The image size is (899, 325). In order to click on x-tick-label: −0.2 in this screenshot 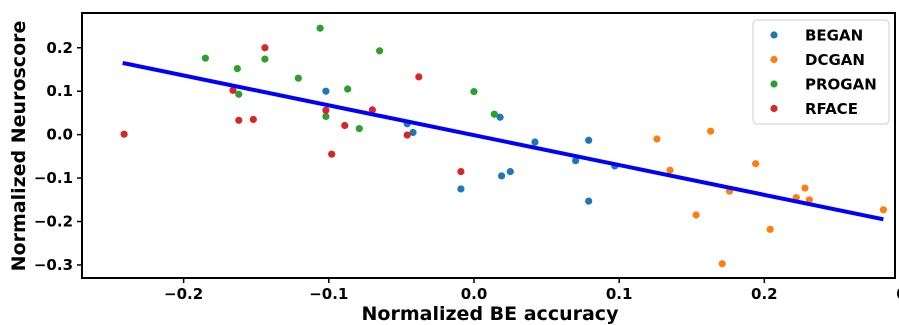, I will do `click(183, 294)`.